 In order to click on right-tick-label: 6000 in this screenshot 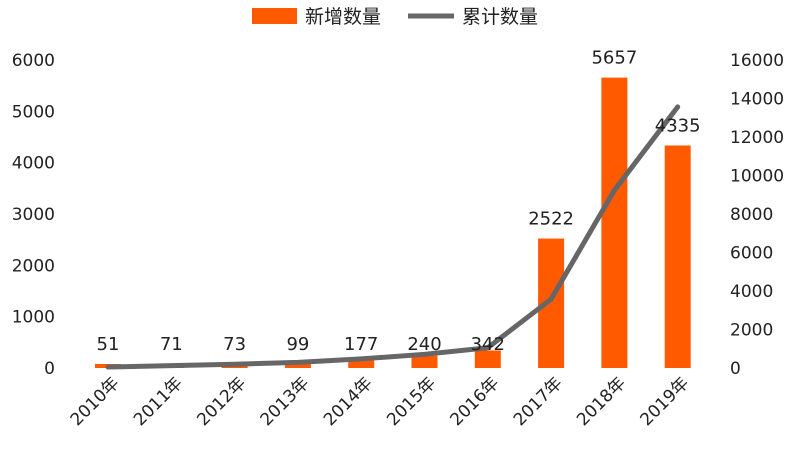, I will do `click(751, 254)`.